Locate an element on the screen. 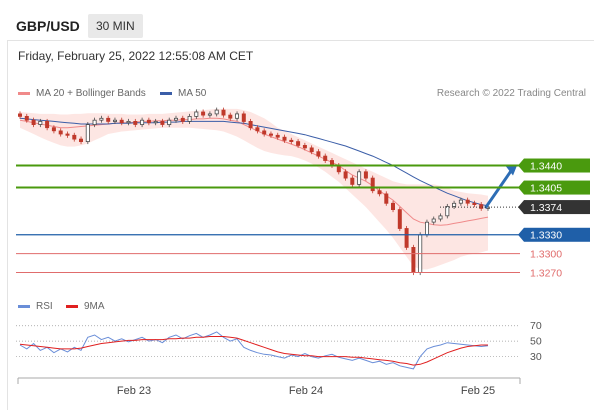 The width and height of the screenshot is (594, 410). forecast-arrow-head is located at coordinates (511, 170).